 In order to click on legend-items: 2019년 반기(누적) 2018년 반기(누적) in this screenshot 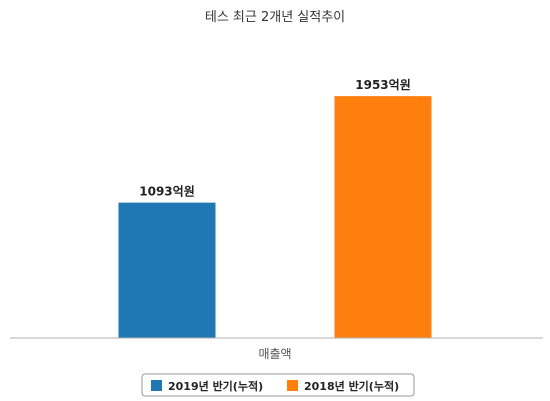, I will do `click(275, 386)`.